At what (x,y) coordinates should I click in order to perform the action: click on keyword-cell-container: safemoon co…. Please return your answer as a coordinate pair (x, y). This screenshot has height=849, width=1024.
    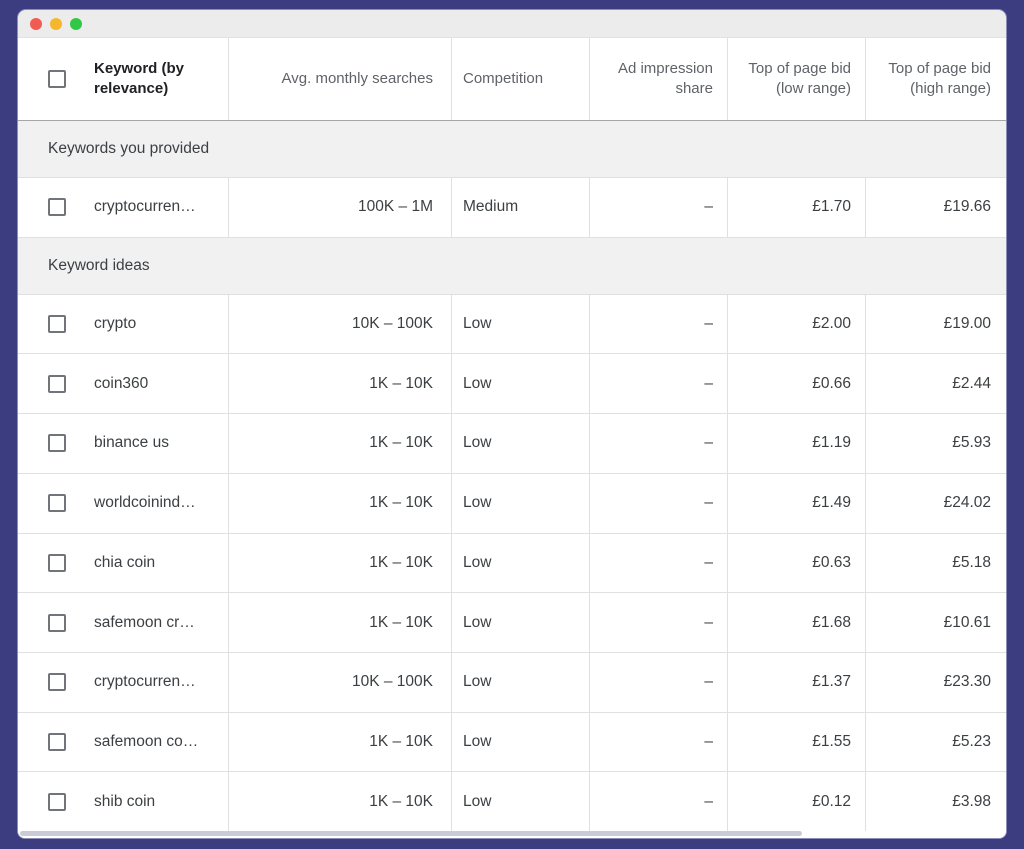
    Looking at the image, I should click on (123, 742).